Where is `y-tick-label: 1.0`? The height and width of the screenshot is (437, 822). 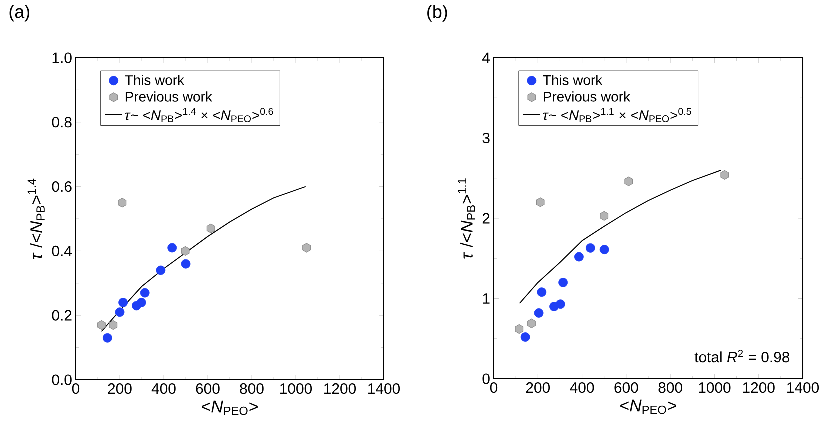 y-tick-label: 1.0 is located at coordinates (62, 58).